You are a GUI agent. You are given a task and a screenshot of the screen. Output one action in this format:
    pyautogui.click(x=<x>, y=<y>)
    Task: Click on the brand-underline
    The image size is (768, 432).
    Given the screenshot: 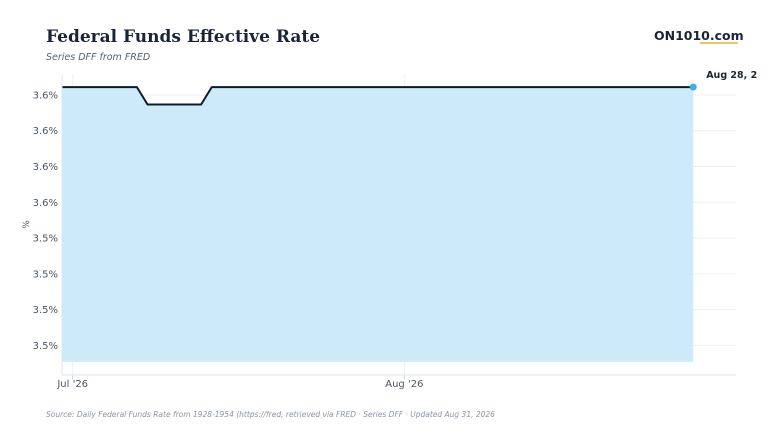 What is the action you would take?
    pyautogui.click(x=719, y=43)
    